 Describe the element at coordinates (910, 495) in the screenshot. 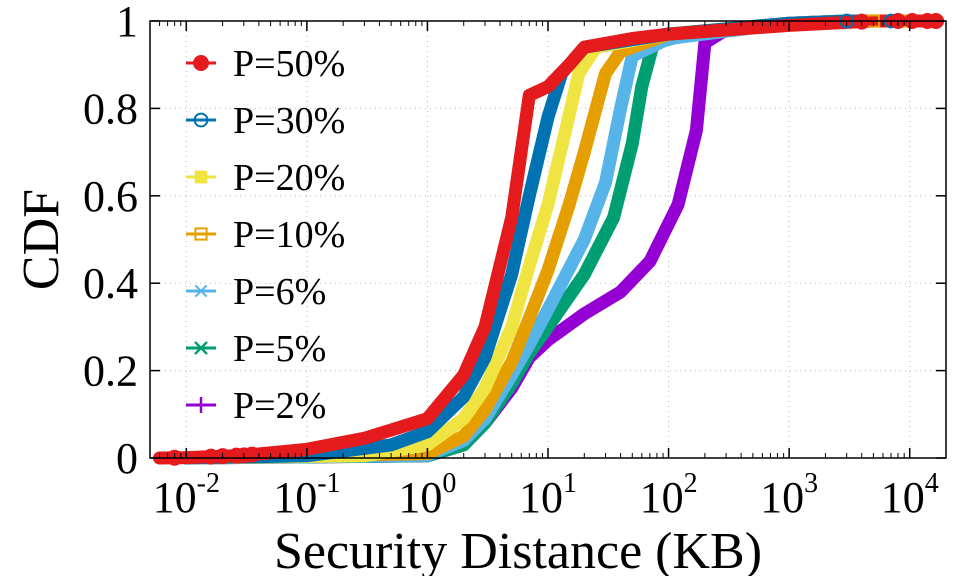

I see `x-tick-label: 10⁴` at that location.